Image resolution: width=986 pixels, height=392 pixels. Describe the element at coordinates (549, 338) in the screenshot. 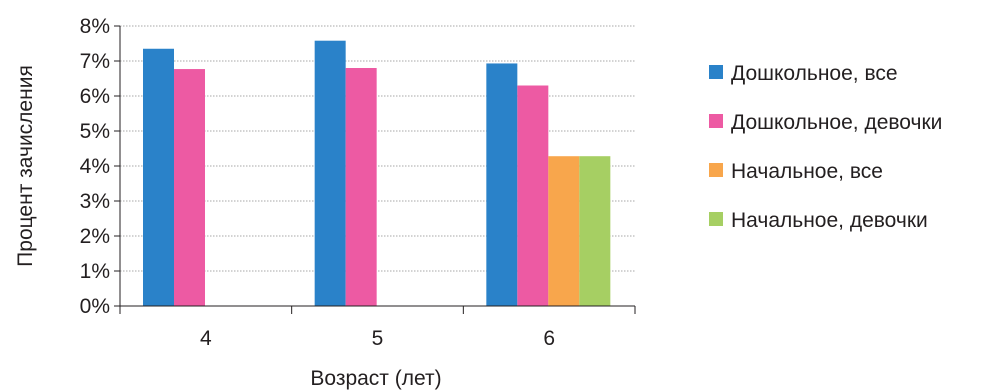

I see `x-tick-label: 6` at that location.